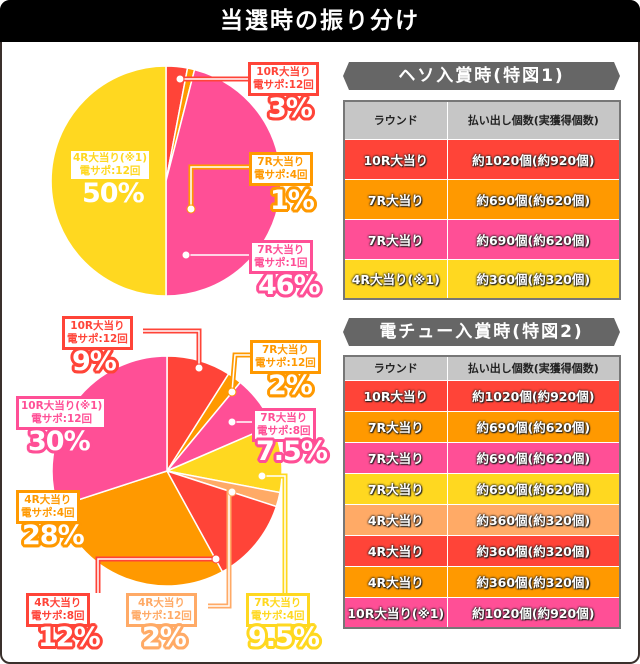 This screenshot has width=640, height=664. I want to click on slice-percent: 30%, so click(59, 441).